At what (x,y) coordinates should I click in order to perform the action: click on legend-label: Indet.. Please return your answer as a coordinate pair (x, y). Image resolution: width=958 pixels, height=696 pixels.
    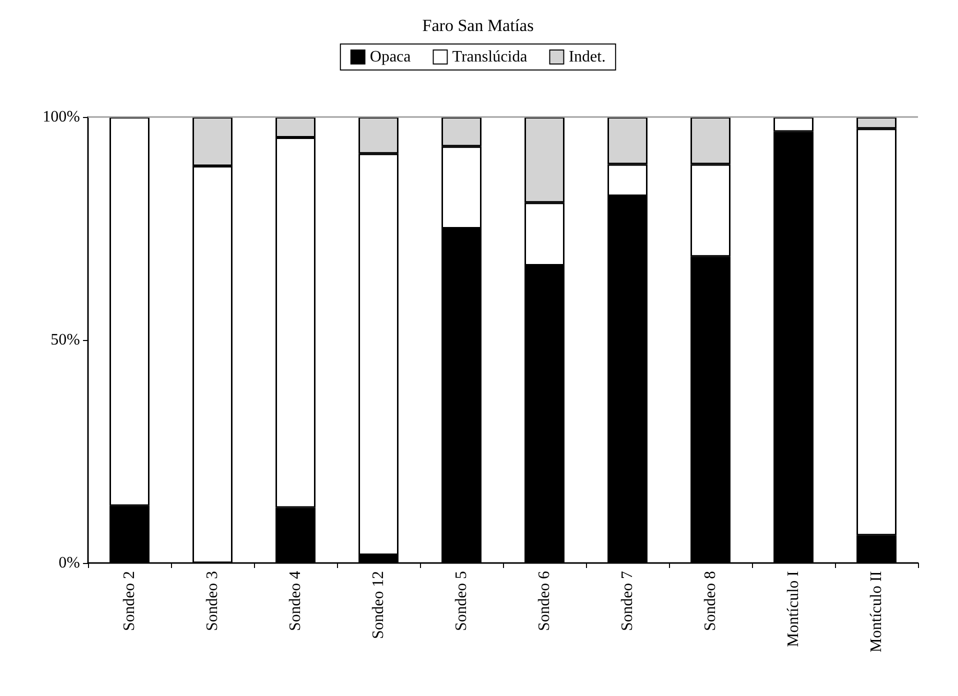
    Looking at the image, I should click on (587, 57).